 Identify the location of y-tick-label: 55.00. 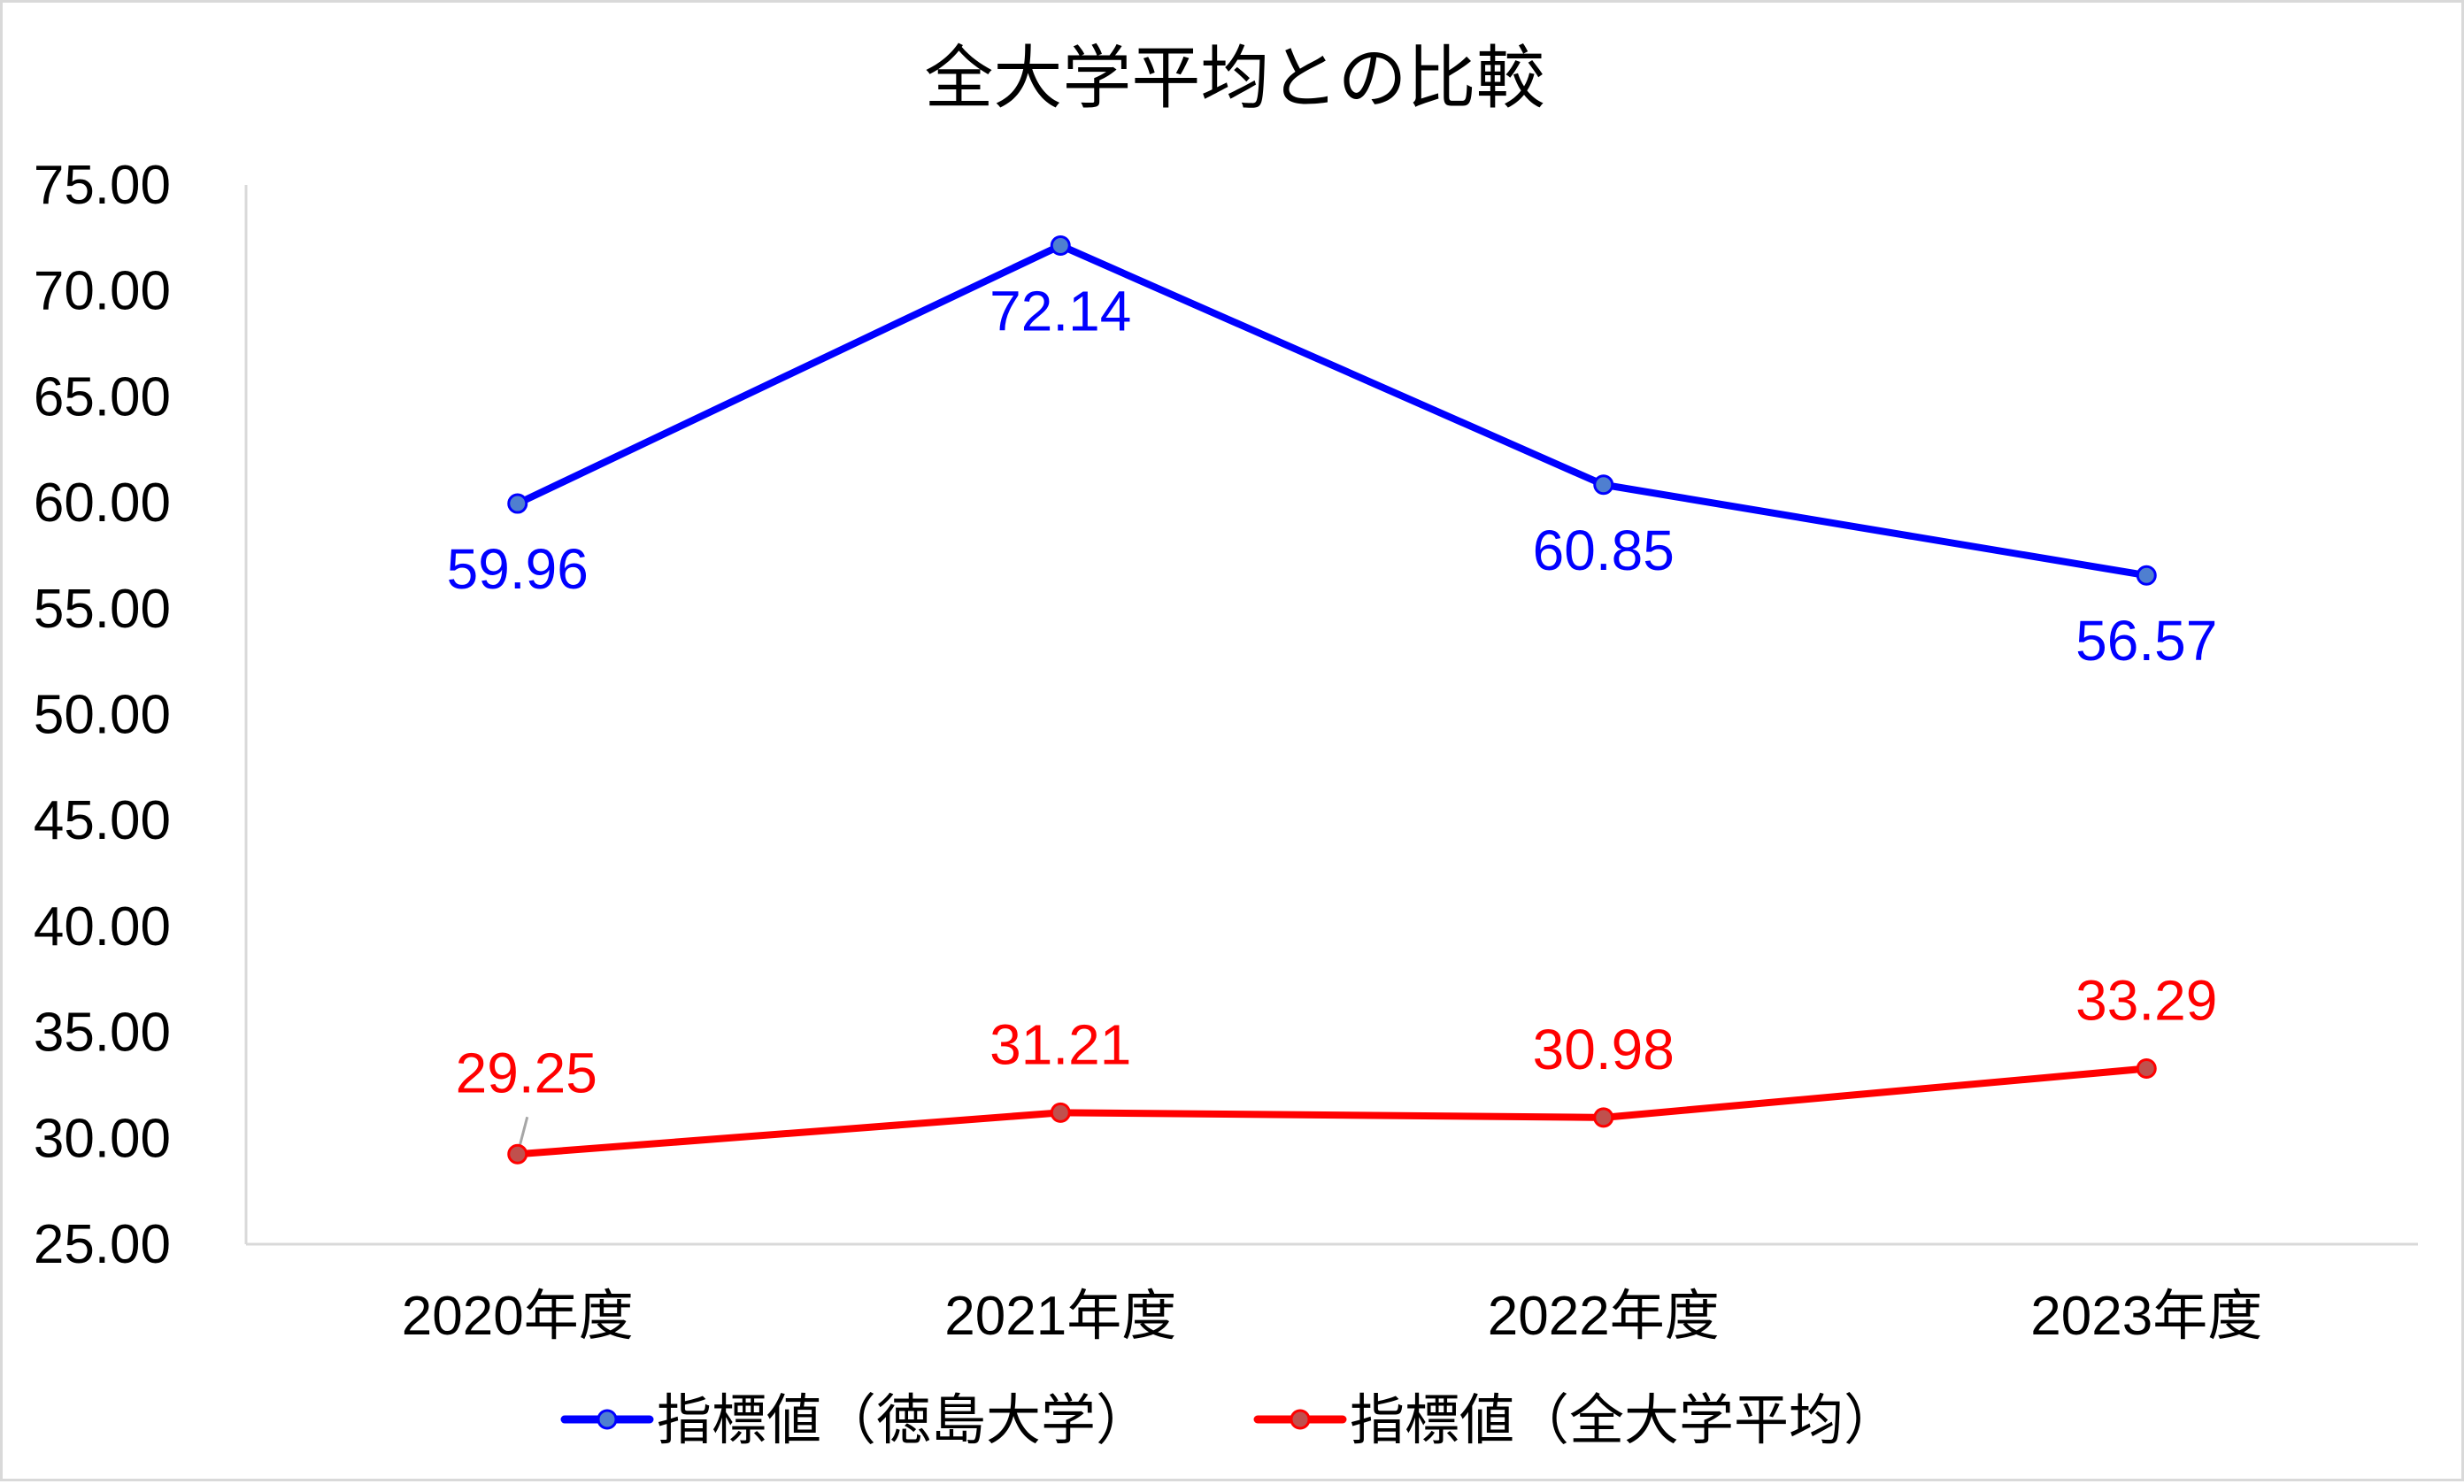
(102, 609).